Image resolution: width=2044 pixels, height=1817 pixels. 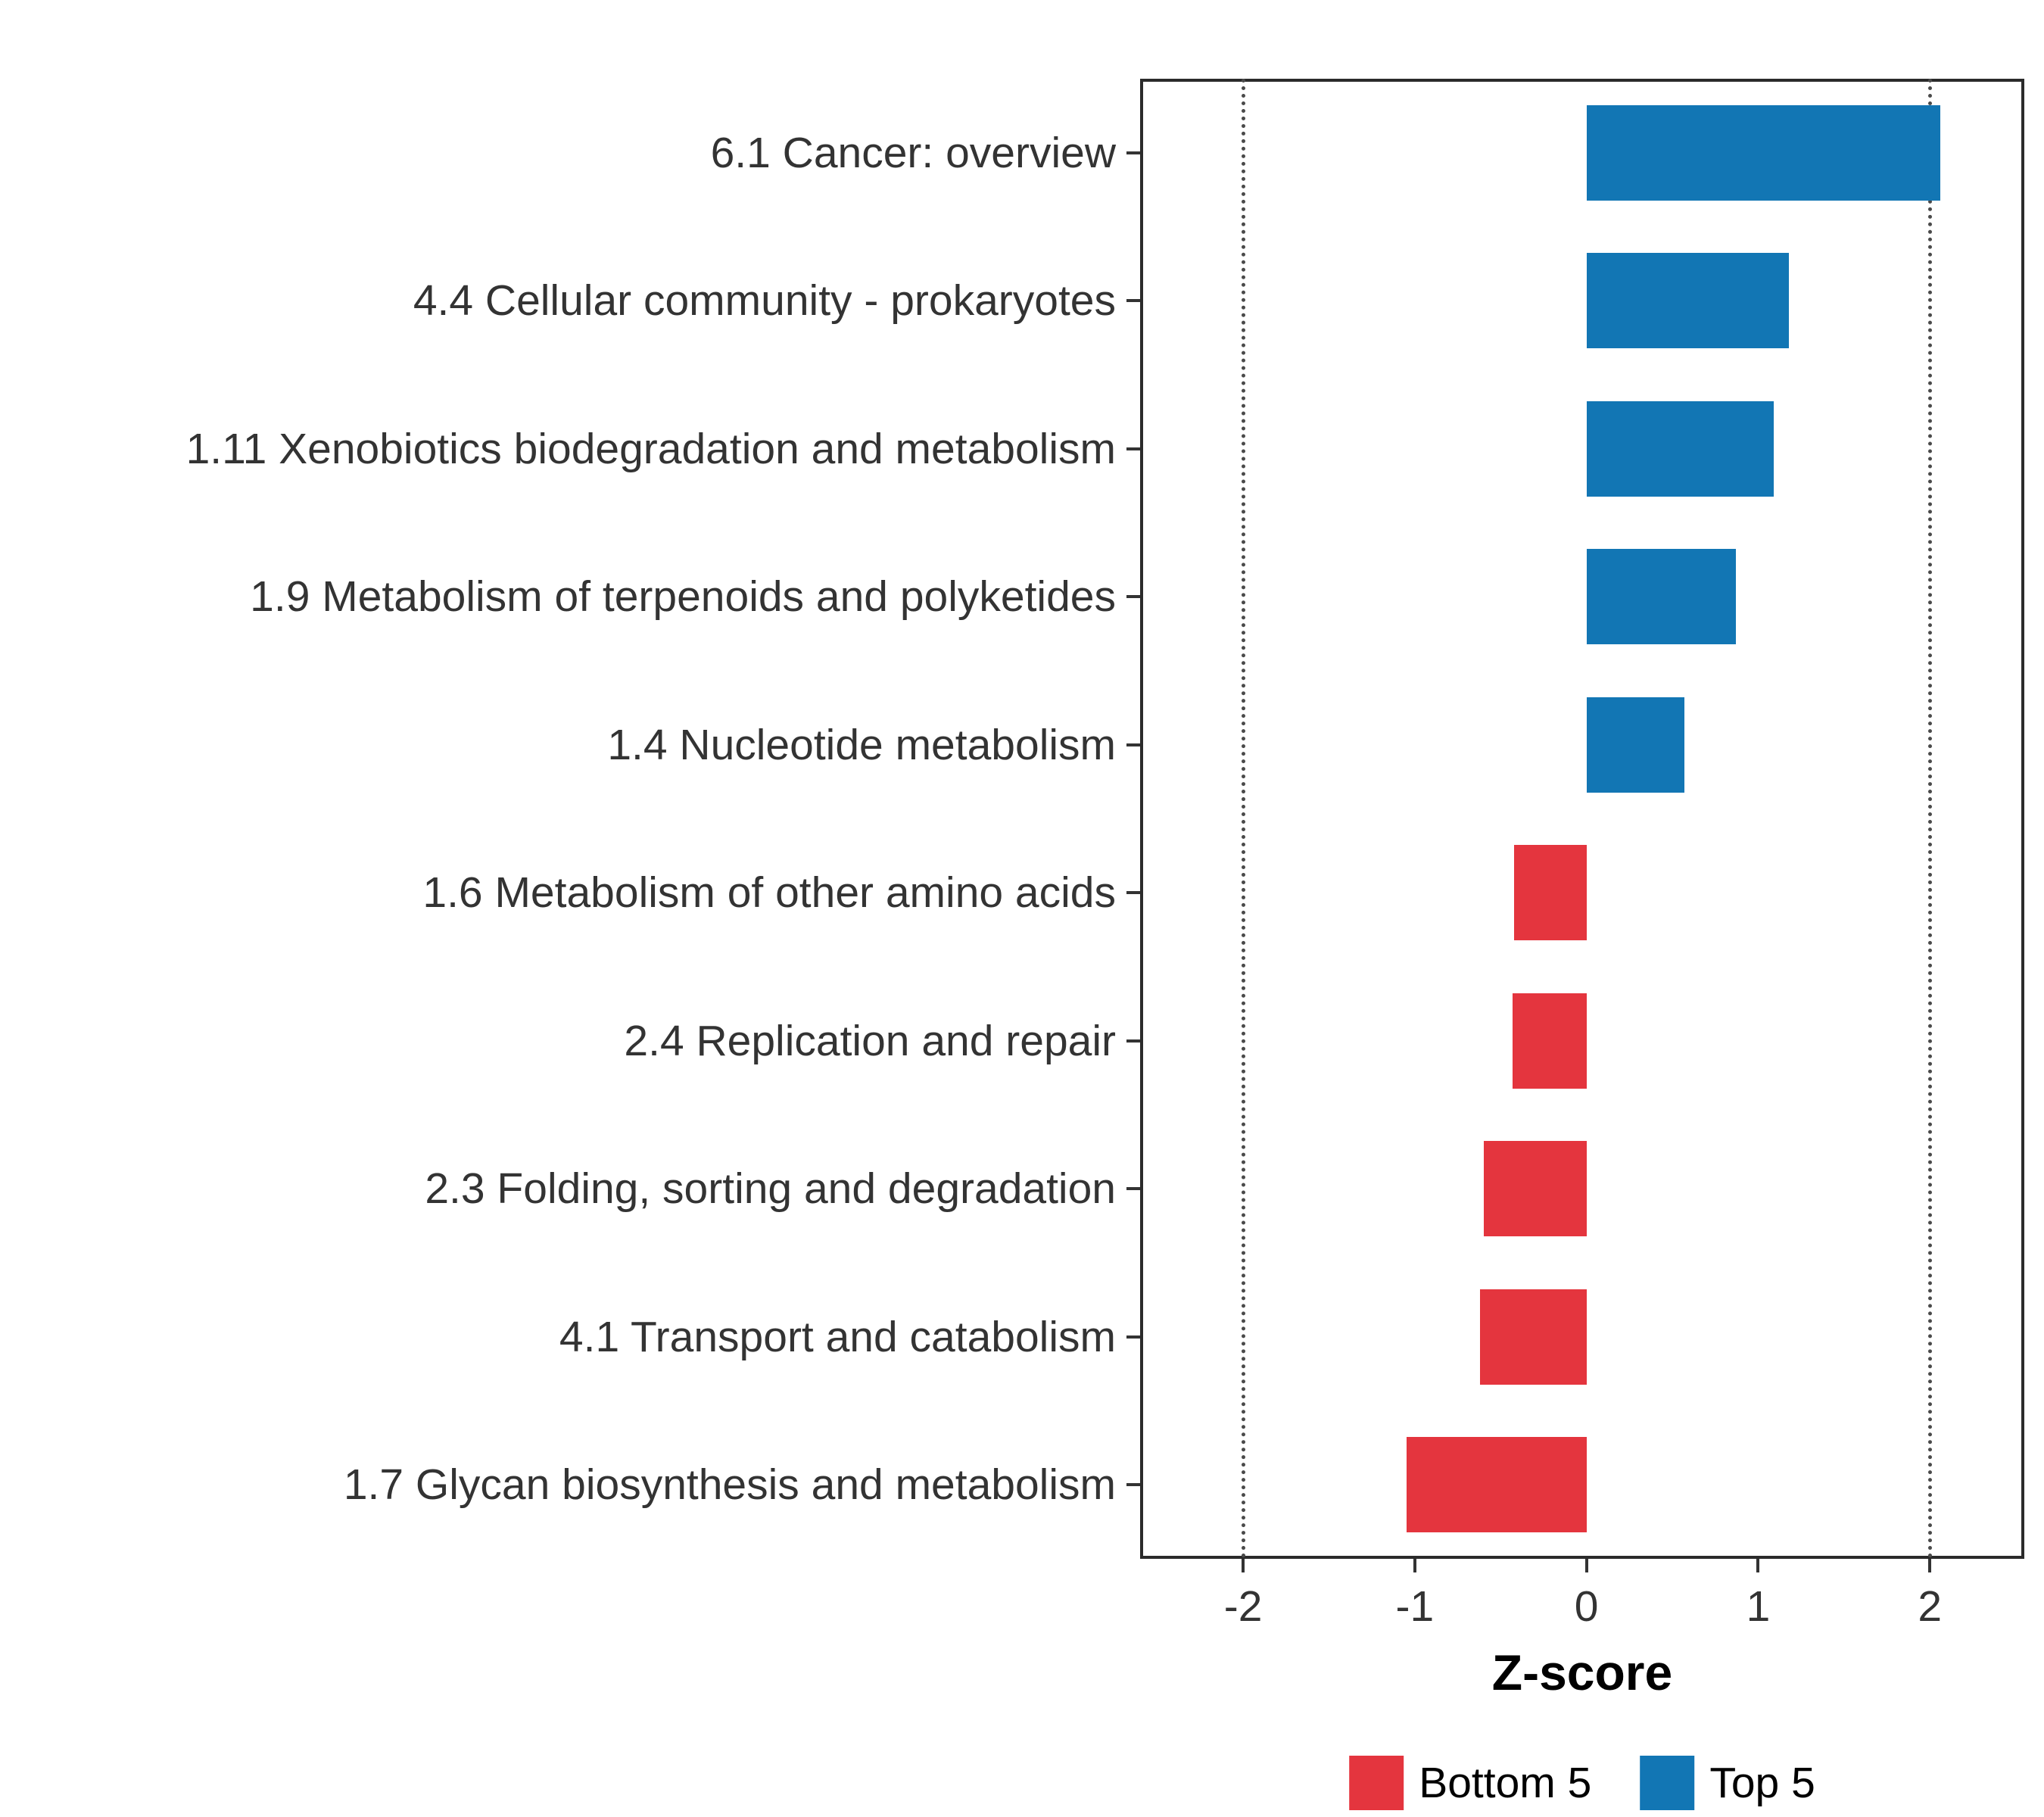 What do you see at coordinates (1762, 1783) in the screenshot?
I see `legend-label: Top 5` at bounding box center [1762, 1783].